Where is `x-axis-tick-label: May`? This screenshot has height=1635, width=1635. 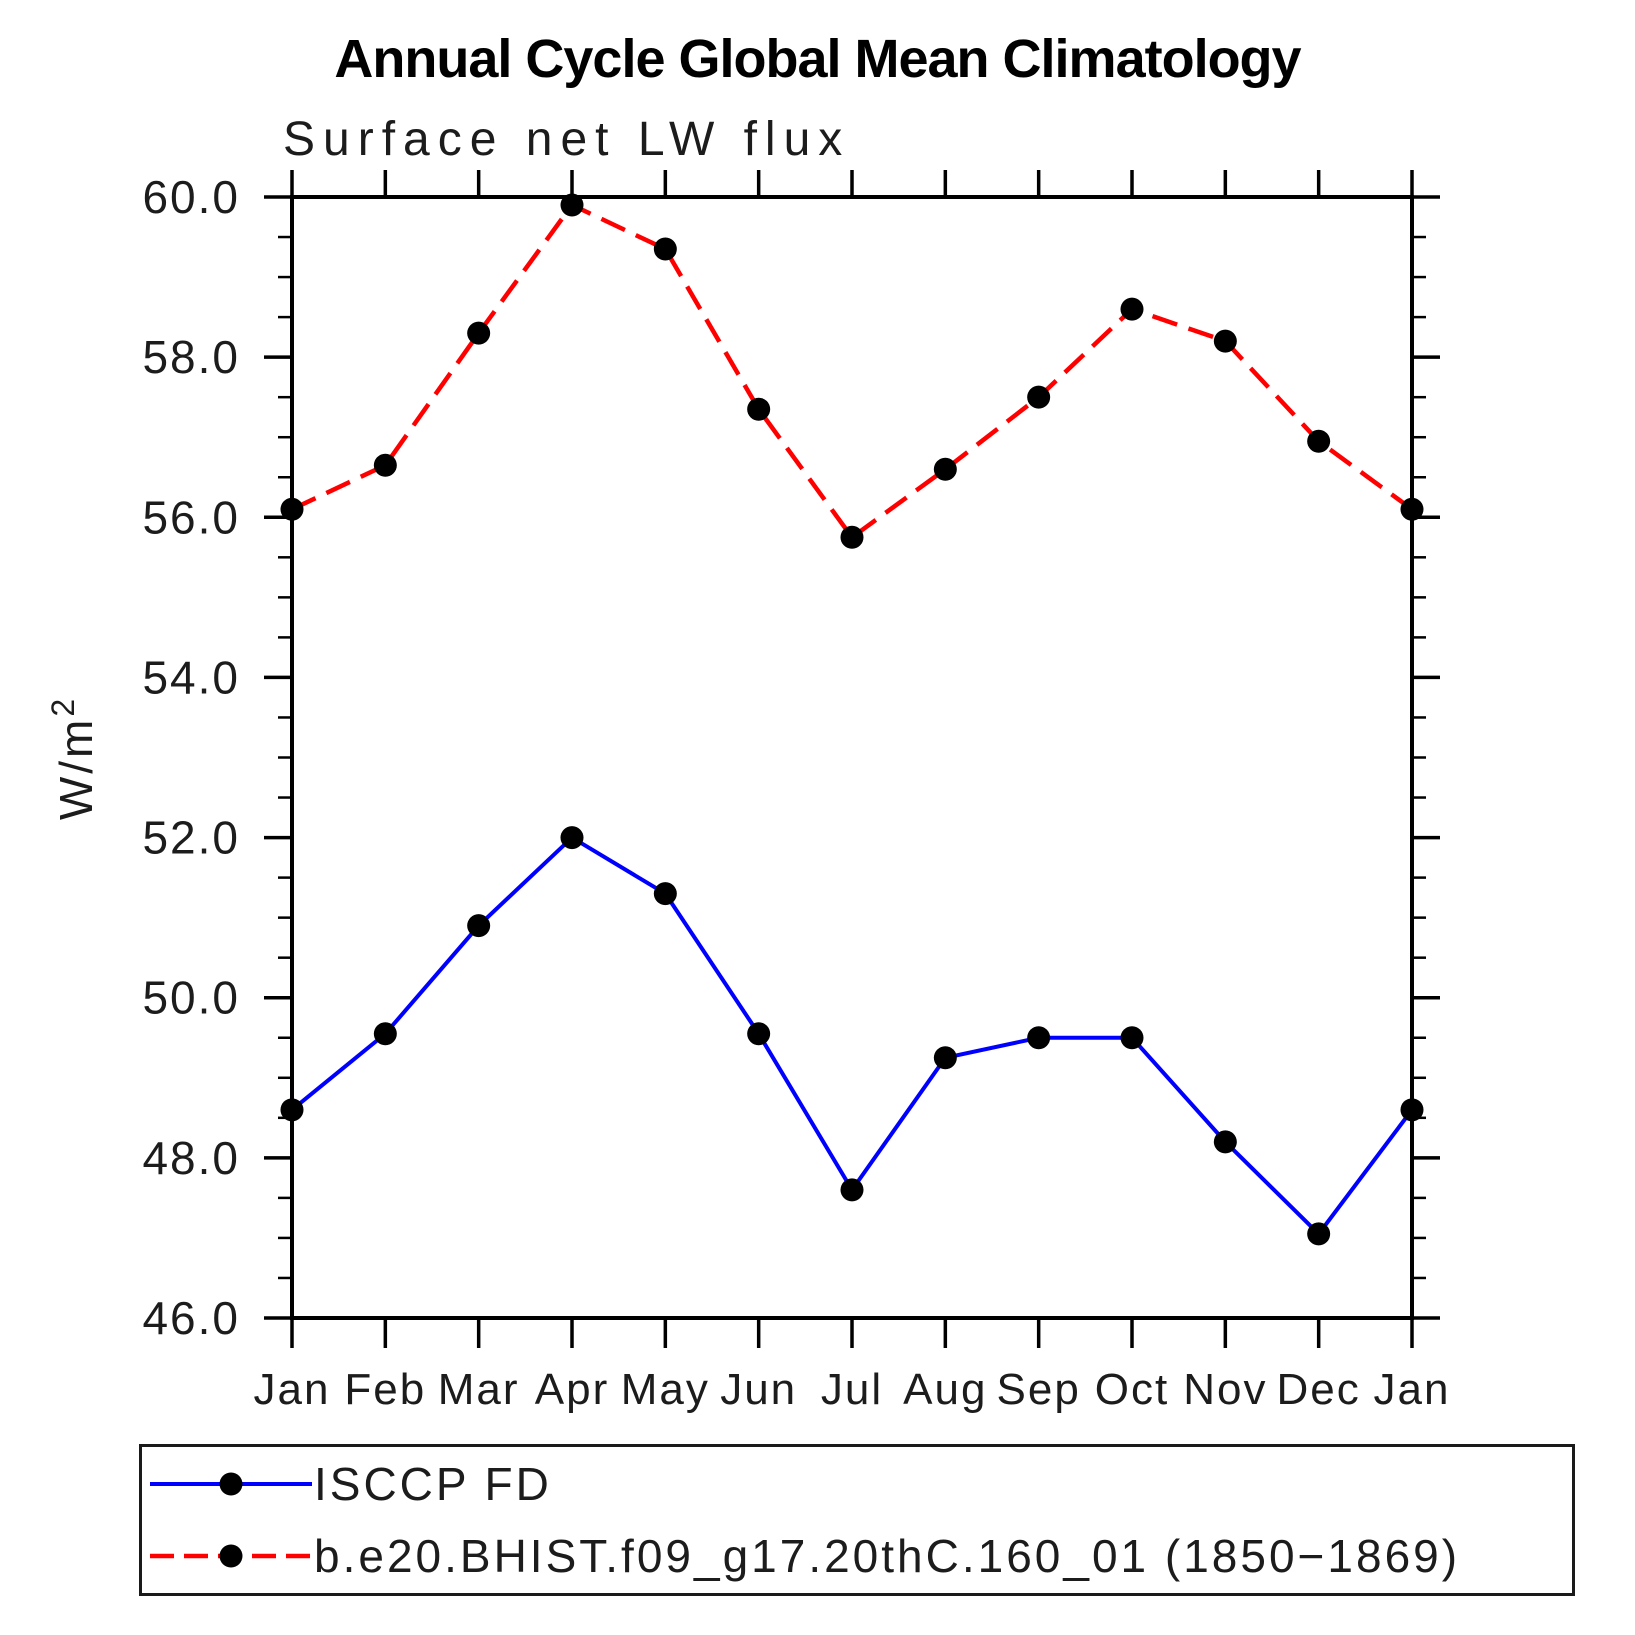
x-axis-tick-label: May is located at coordinates (665, 1389).